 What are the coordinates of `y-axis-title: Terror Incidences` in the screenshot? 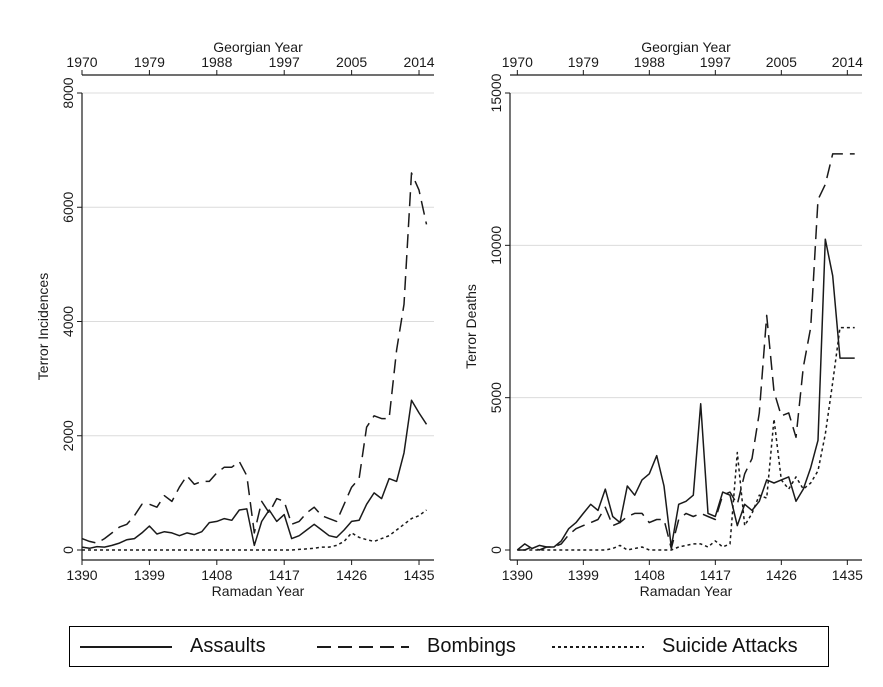 It's located at (43, 326).